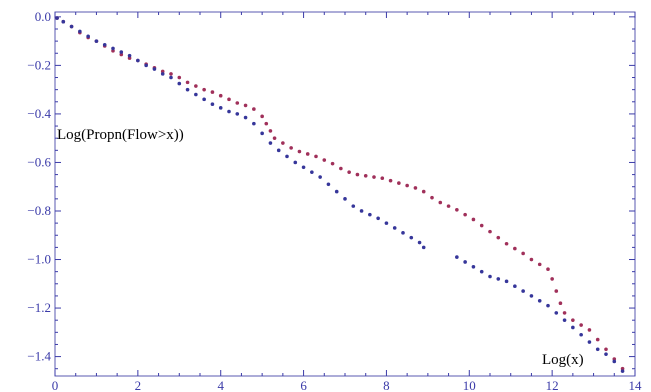 The image size is (651, 392). What do you see at coordinates (39, 259) in the screenshot?
I see `y-tick-label: −1.0` at bounding box center [39, 259].